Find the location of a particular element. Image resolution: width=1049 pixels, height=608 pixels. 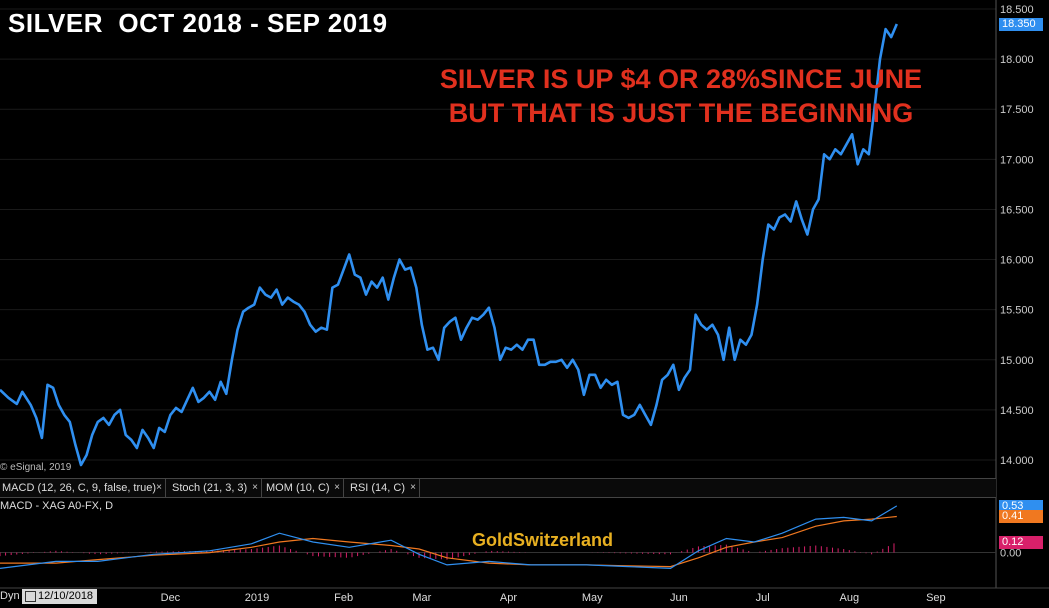

y-tick-label: 14.000 is located at coordinates (1017, 461).